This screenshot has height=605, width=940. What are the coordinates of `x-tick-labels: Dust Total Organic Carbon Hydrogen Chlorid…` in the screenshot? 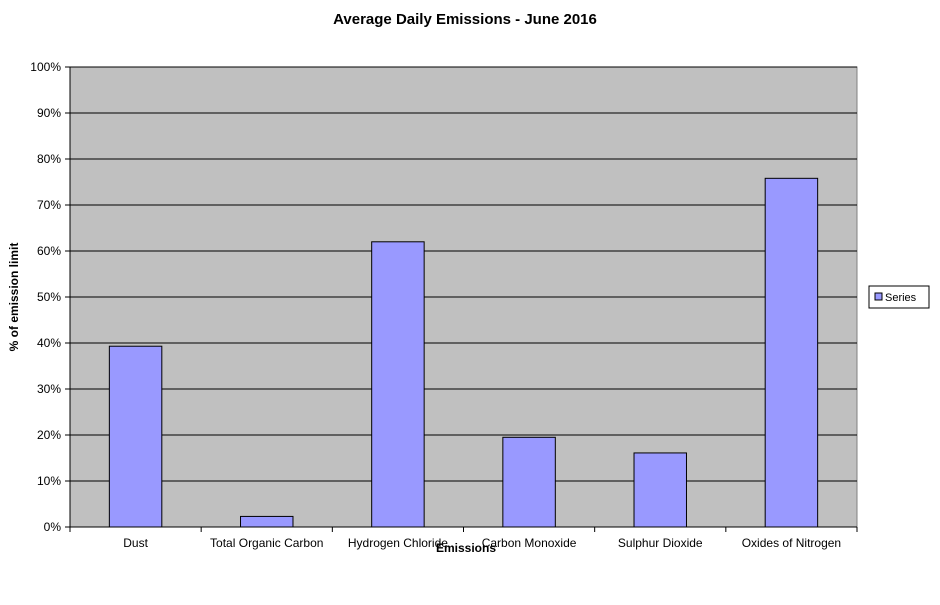 It's located at (463, 538).